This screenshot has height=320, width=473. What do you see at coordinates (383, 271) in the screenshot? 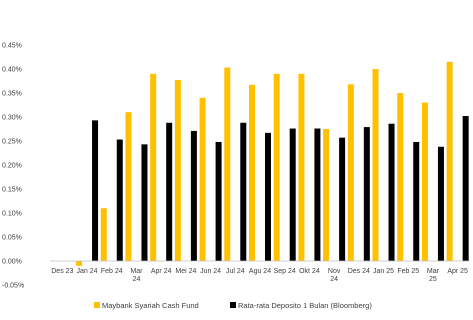
I see `x-tick-label: Jan 25` at bounding box center [383, 271].